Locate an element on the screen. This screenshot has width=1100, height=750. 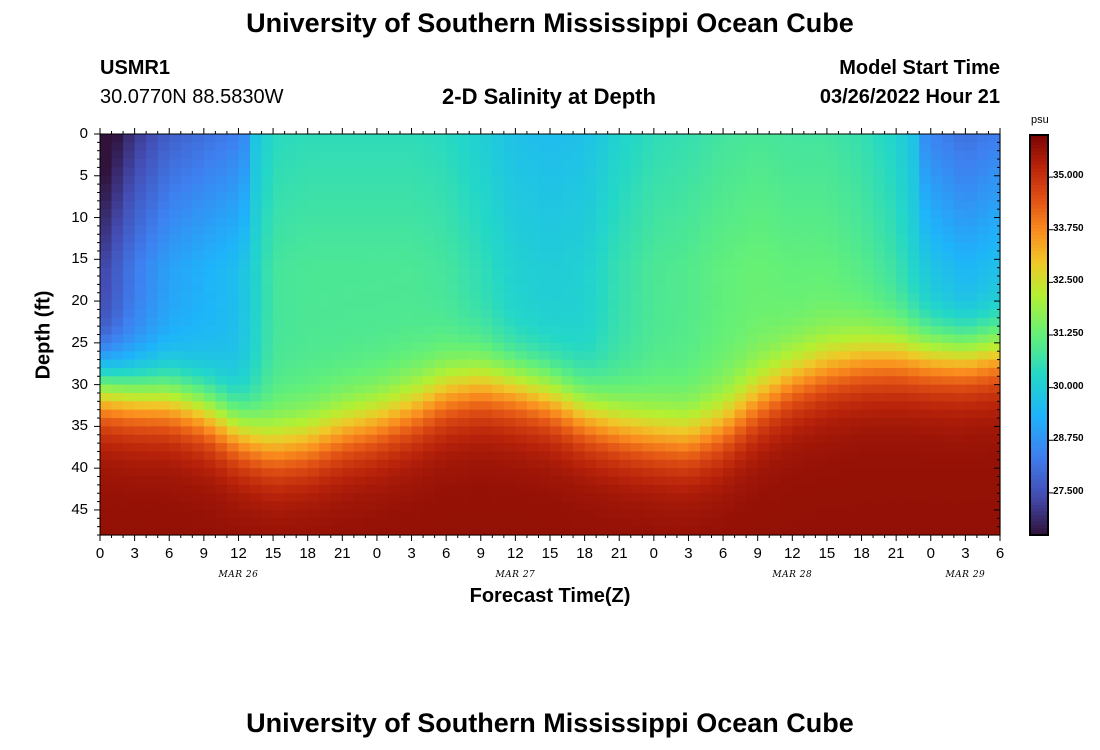
day-label: MAR 29 is located at coordinates (965, 575).